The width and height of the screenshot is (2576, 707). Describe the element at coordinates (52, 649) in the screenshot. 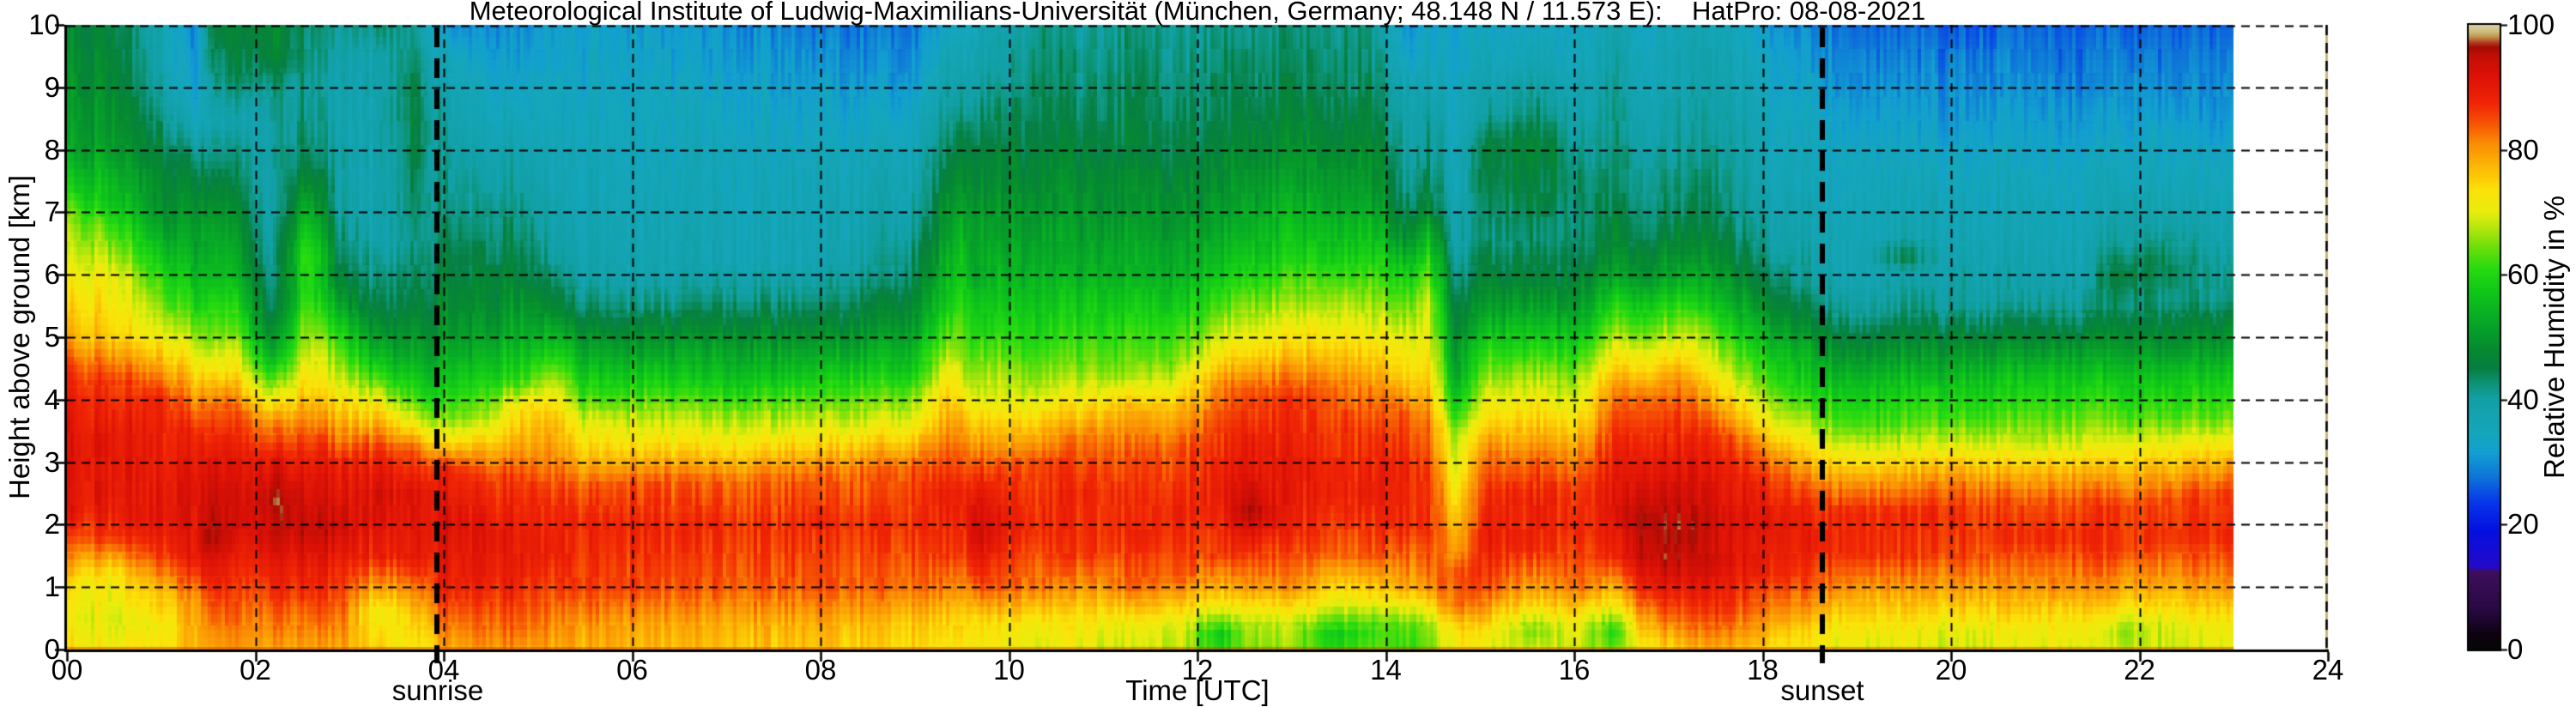

I see `y-tick-label: 0` at that location.